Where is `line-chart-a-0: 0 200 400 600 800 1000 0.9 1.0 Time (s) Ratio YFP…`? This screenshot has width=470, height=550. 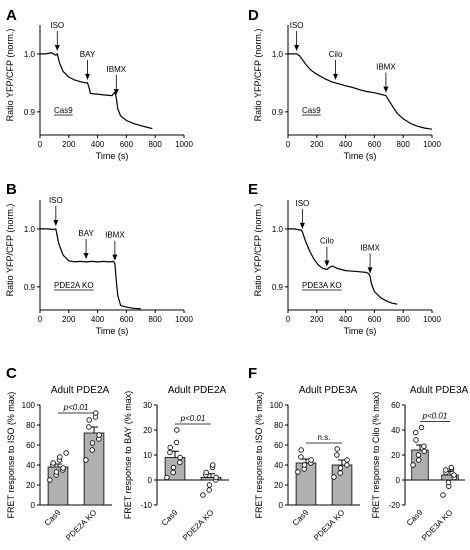 line-chart-a-0: 0 200 400 600 800 1000 0.9 1.0 Time (s) Ratio YFP… is located at coordinates (99, 91).